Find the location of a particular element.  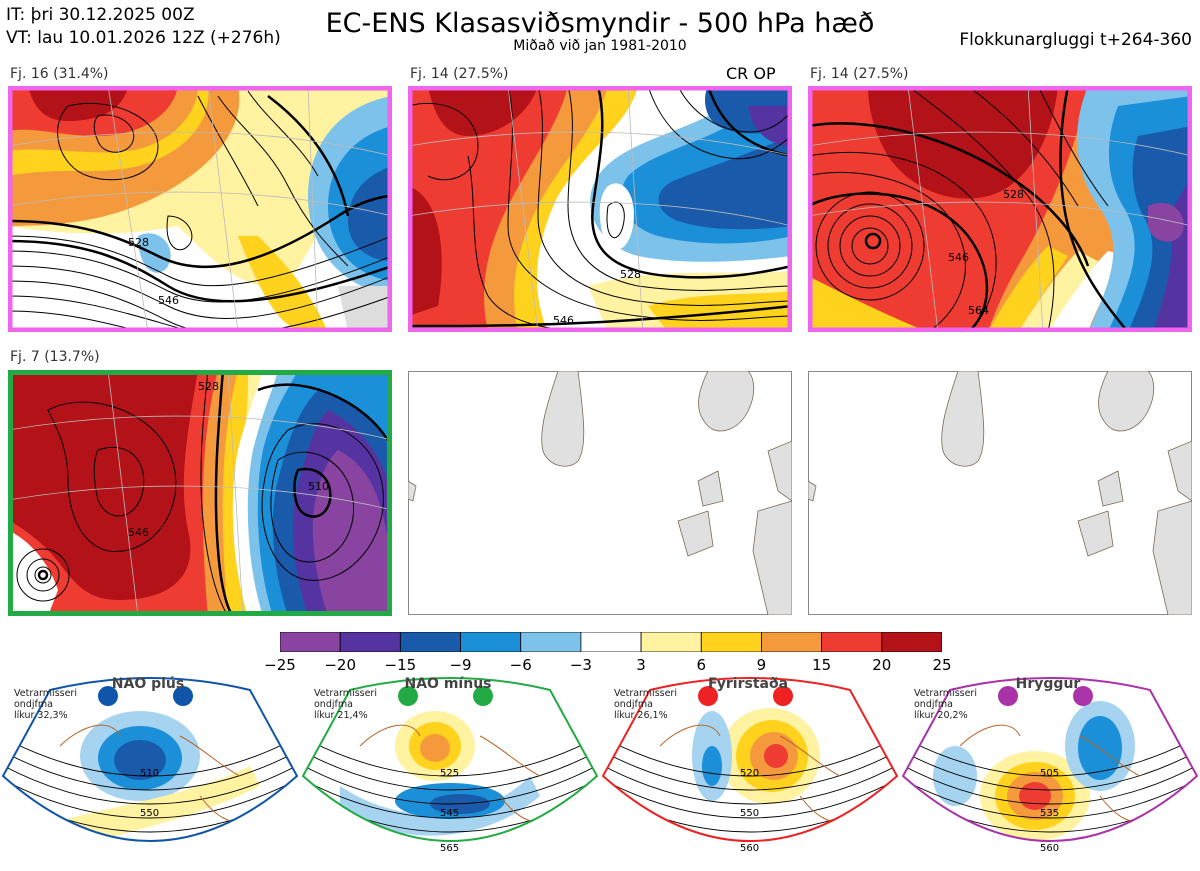

colorbar-tick-label: −3 is located at coordinates (580, 665).